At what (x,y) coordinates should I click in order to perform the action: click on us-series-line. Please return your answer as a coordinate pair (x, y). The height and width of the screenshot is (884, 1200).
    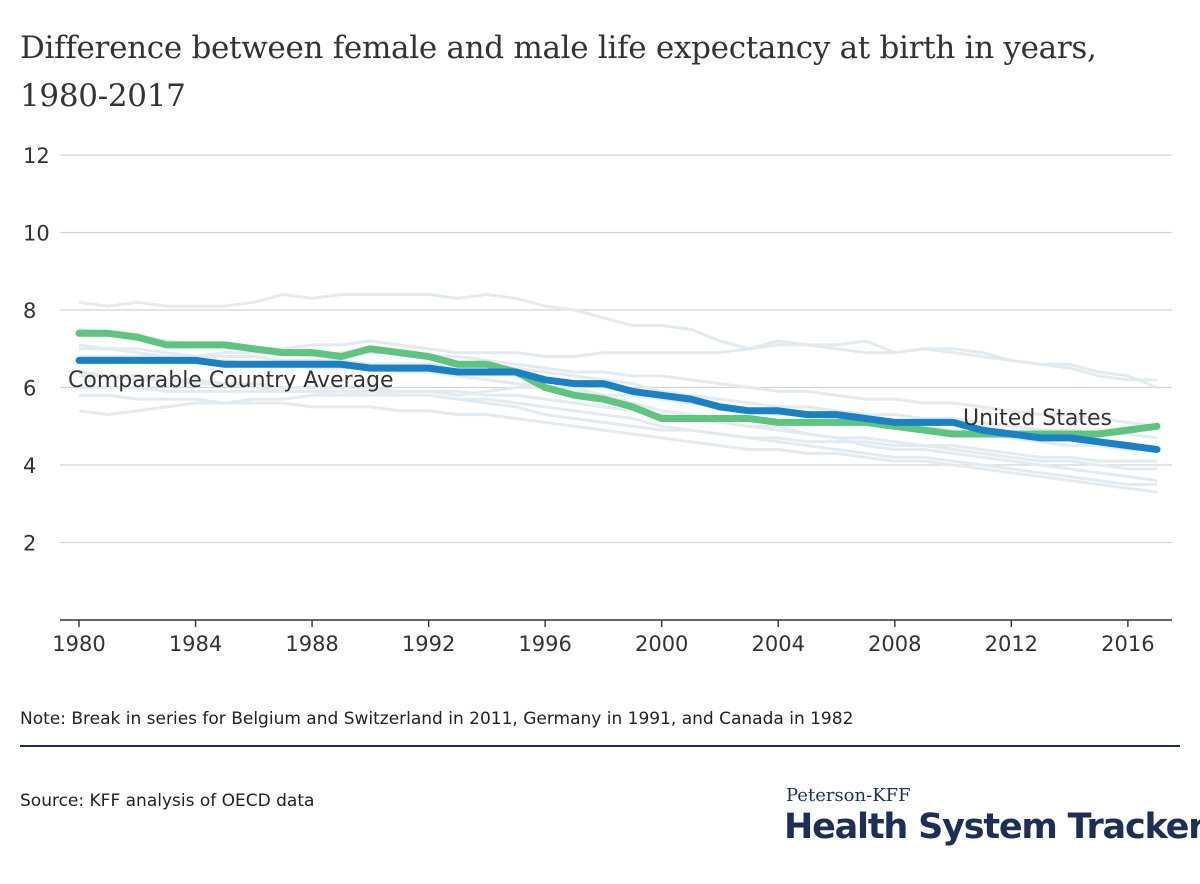
    Looking at the image, I should click on (618, 404).